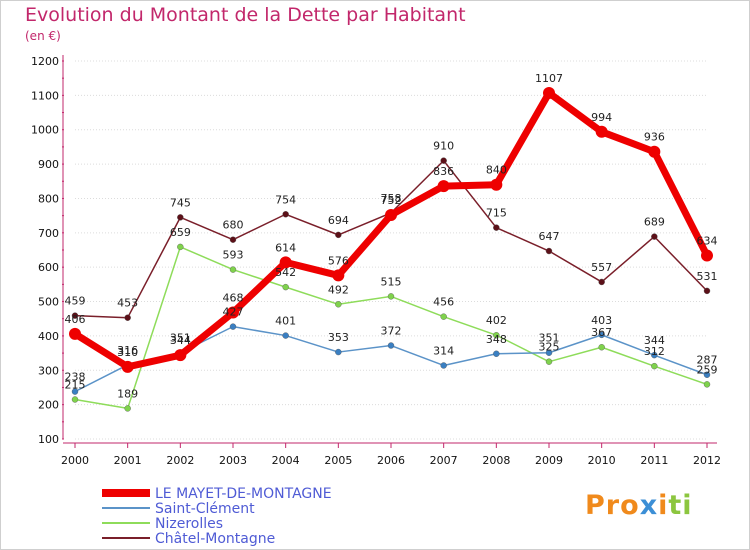  I want to click on data-label: 936, so click(654, 137).